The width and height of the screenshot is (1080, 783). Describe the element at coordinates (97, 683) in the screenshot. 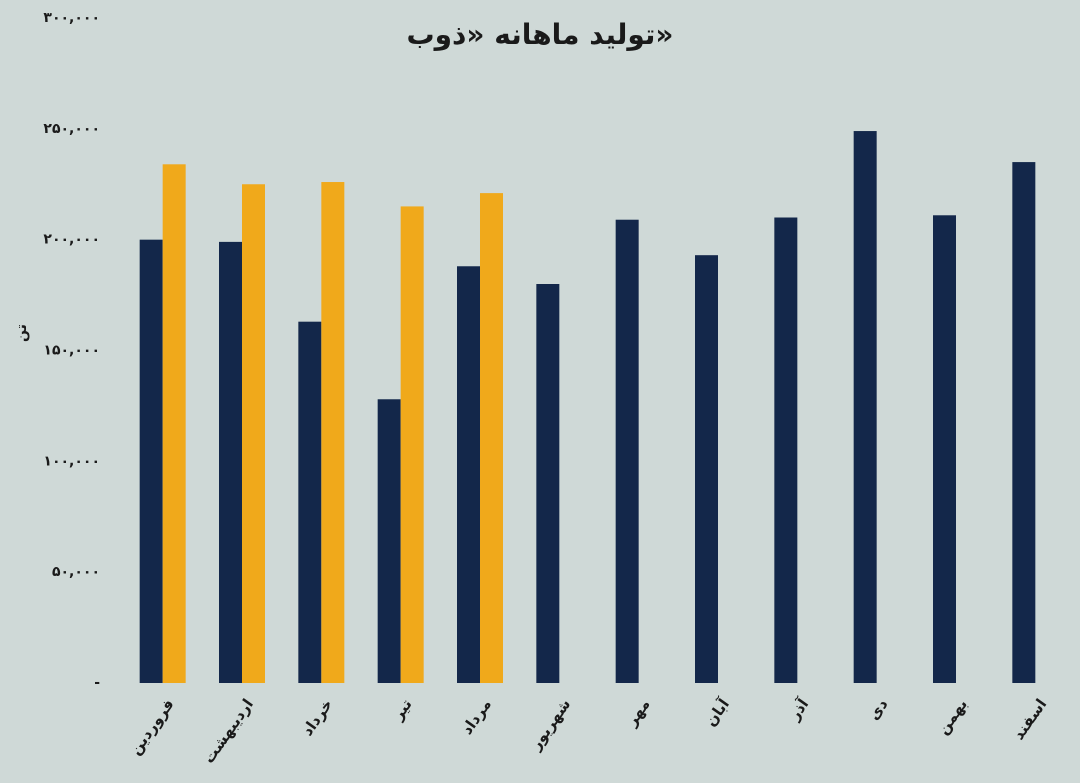

I see `y-tick-label: -` at that location.